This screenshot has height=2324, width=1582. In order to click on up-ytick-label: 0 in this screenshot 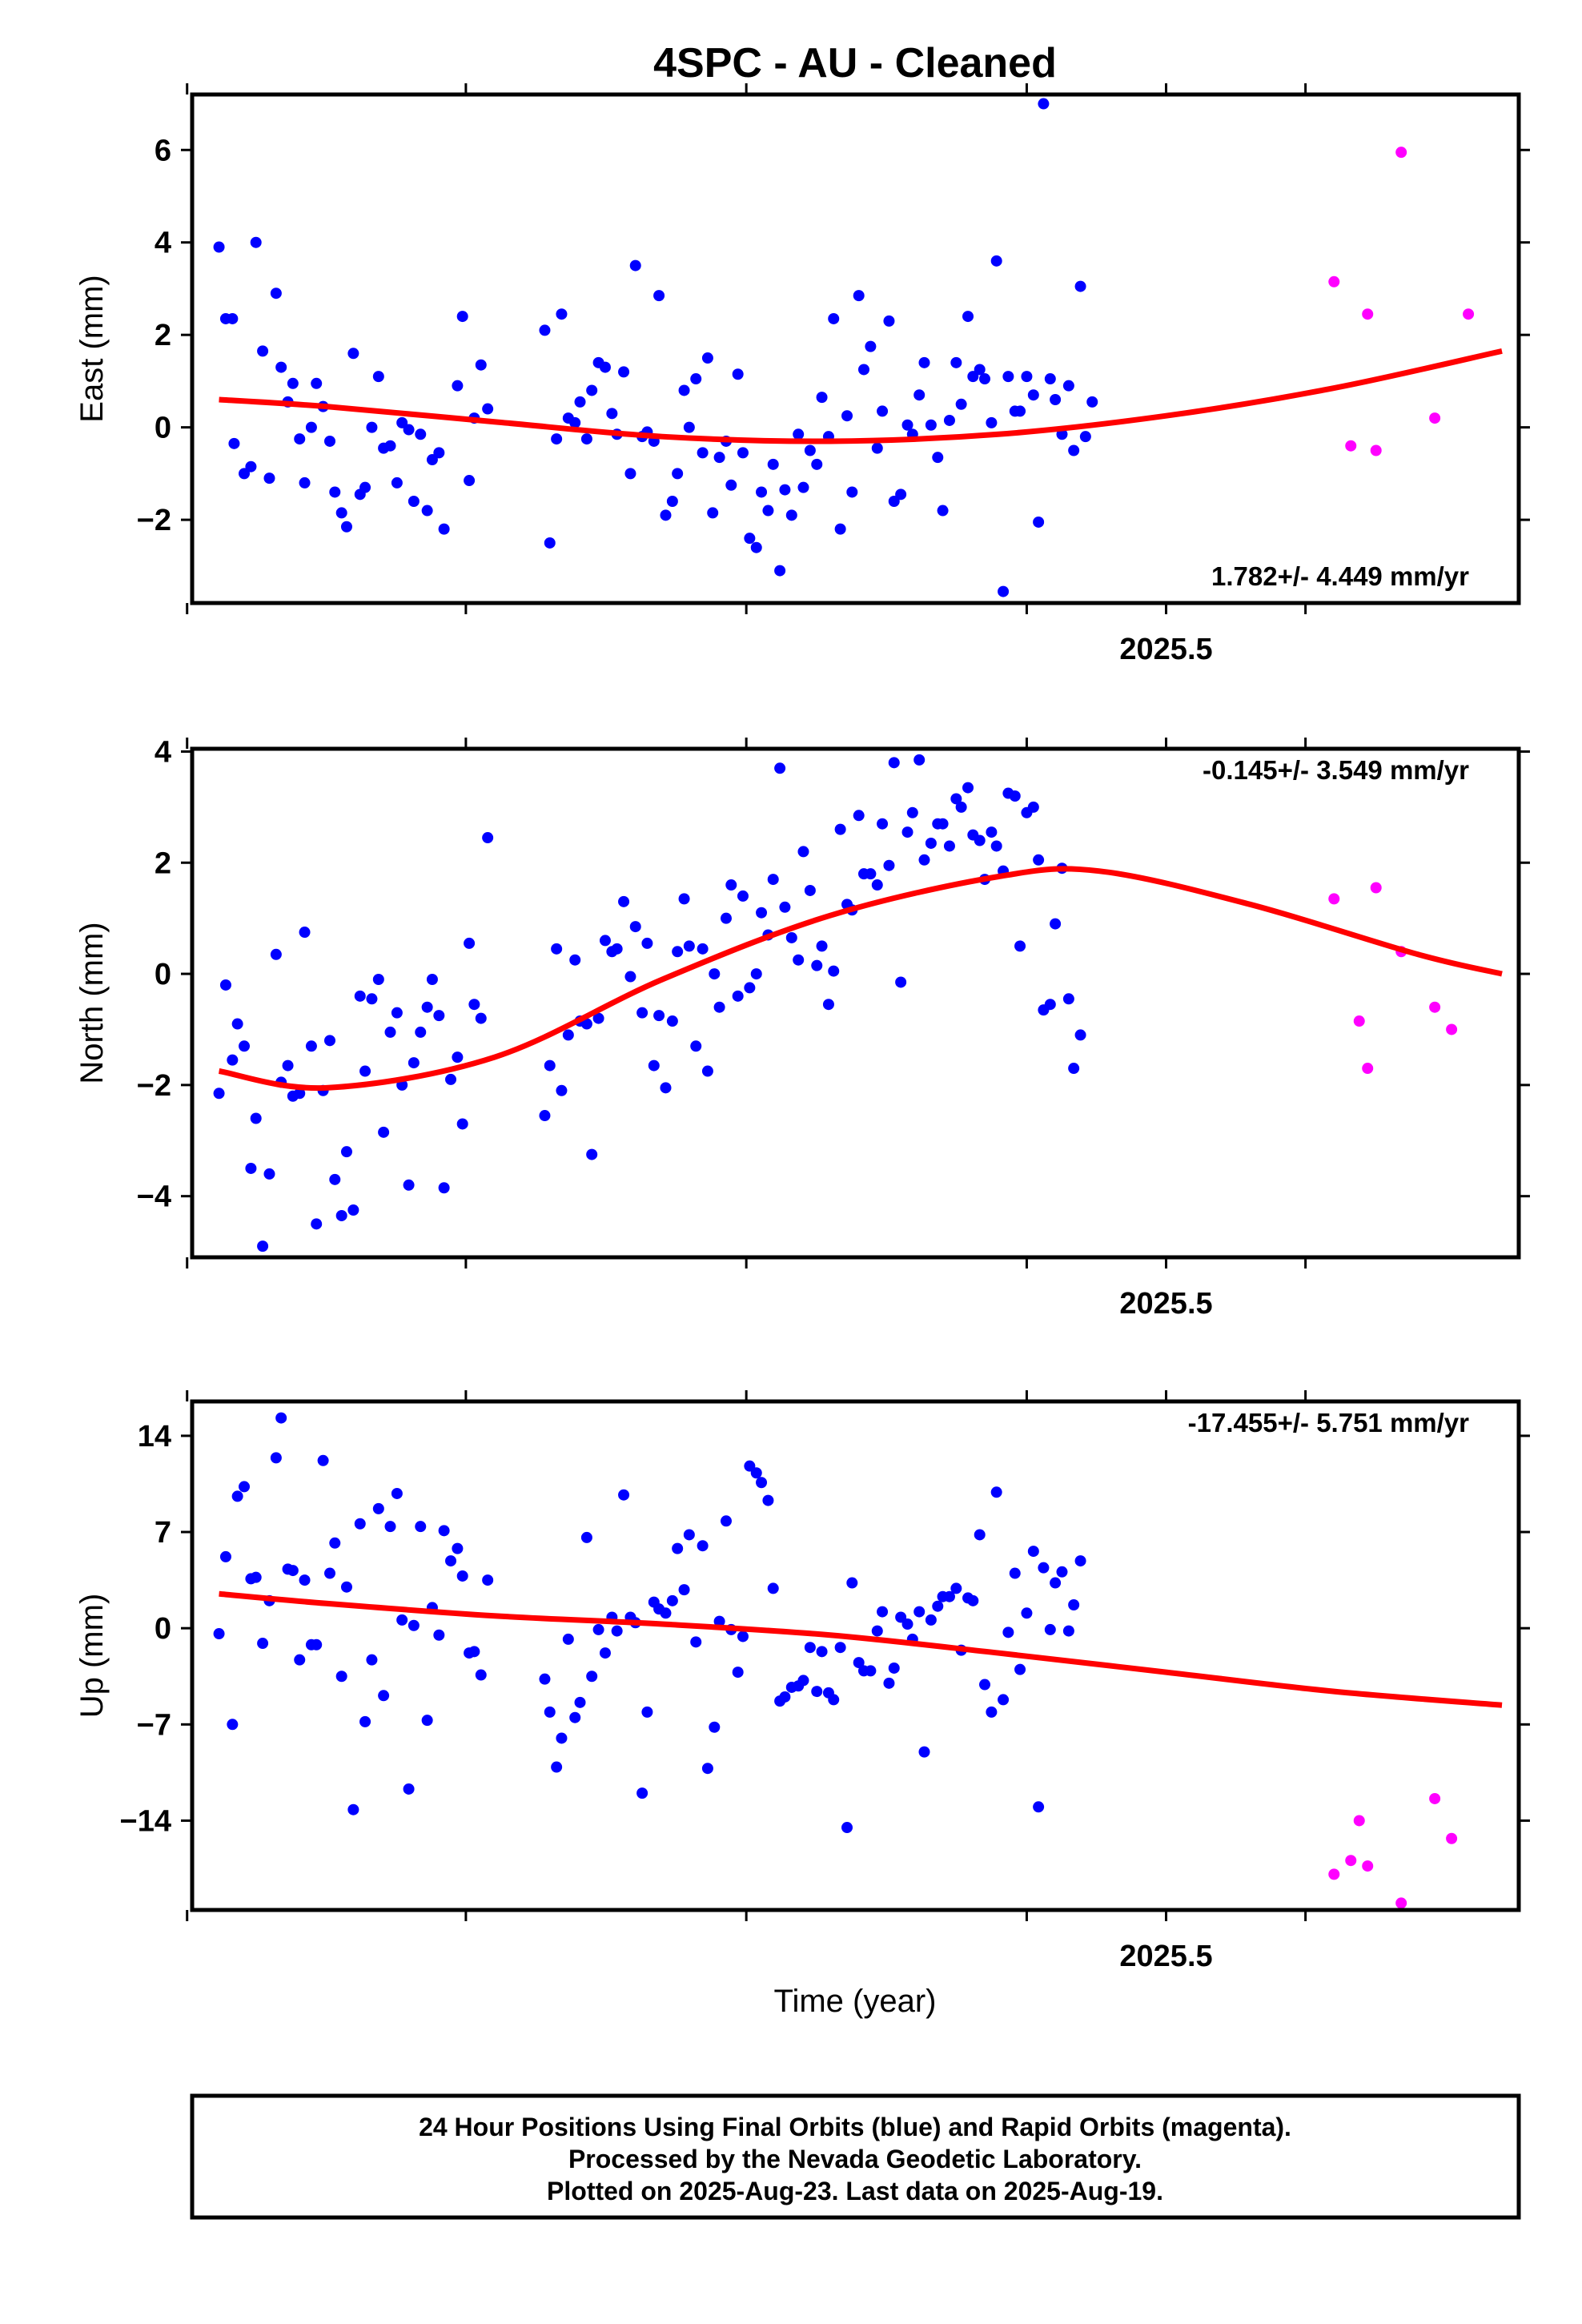, I will do `click(163, 1629)`.